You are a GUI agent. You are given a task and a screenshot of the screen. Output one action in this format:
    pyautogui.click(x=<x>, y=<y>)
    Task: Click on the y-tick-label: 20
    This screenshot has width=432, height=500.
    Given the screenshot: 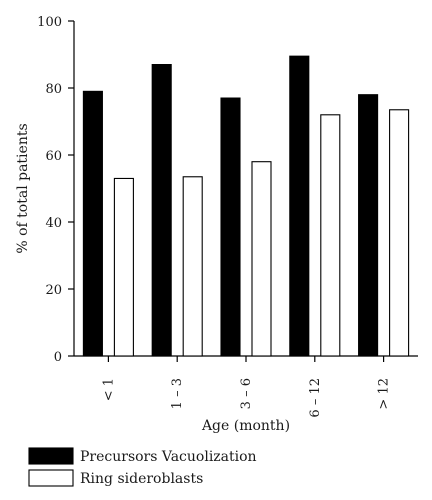 What is the action you would take?
    pyautogui.click(x=53, y=290)
    